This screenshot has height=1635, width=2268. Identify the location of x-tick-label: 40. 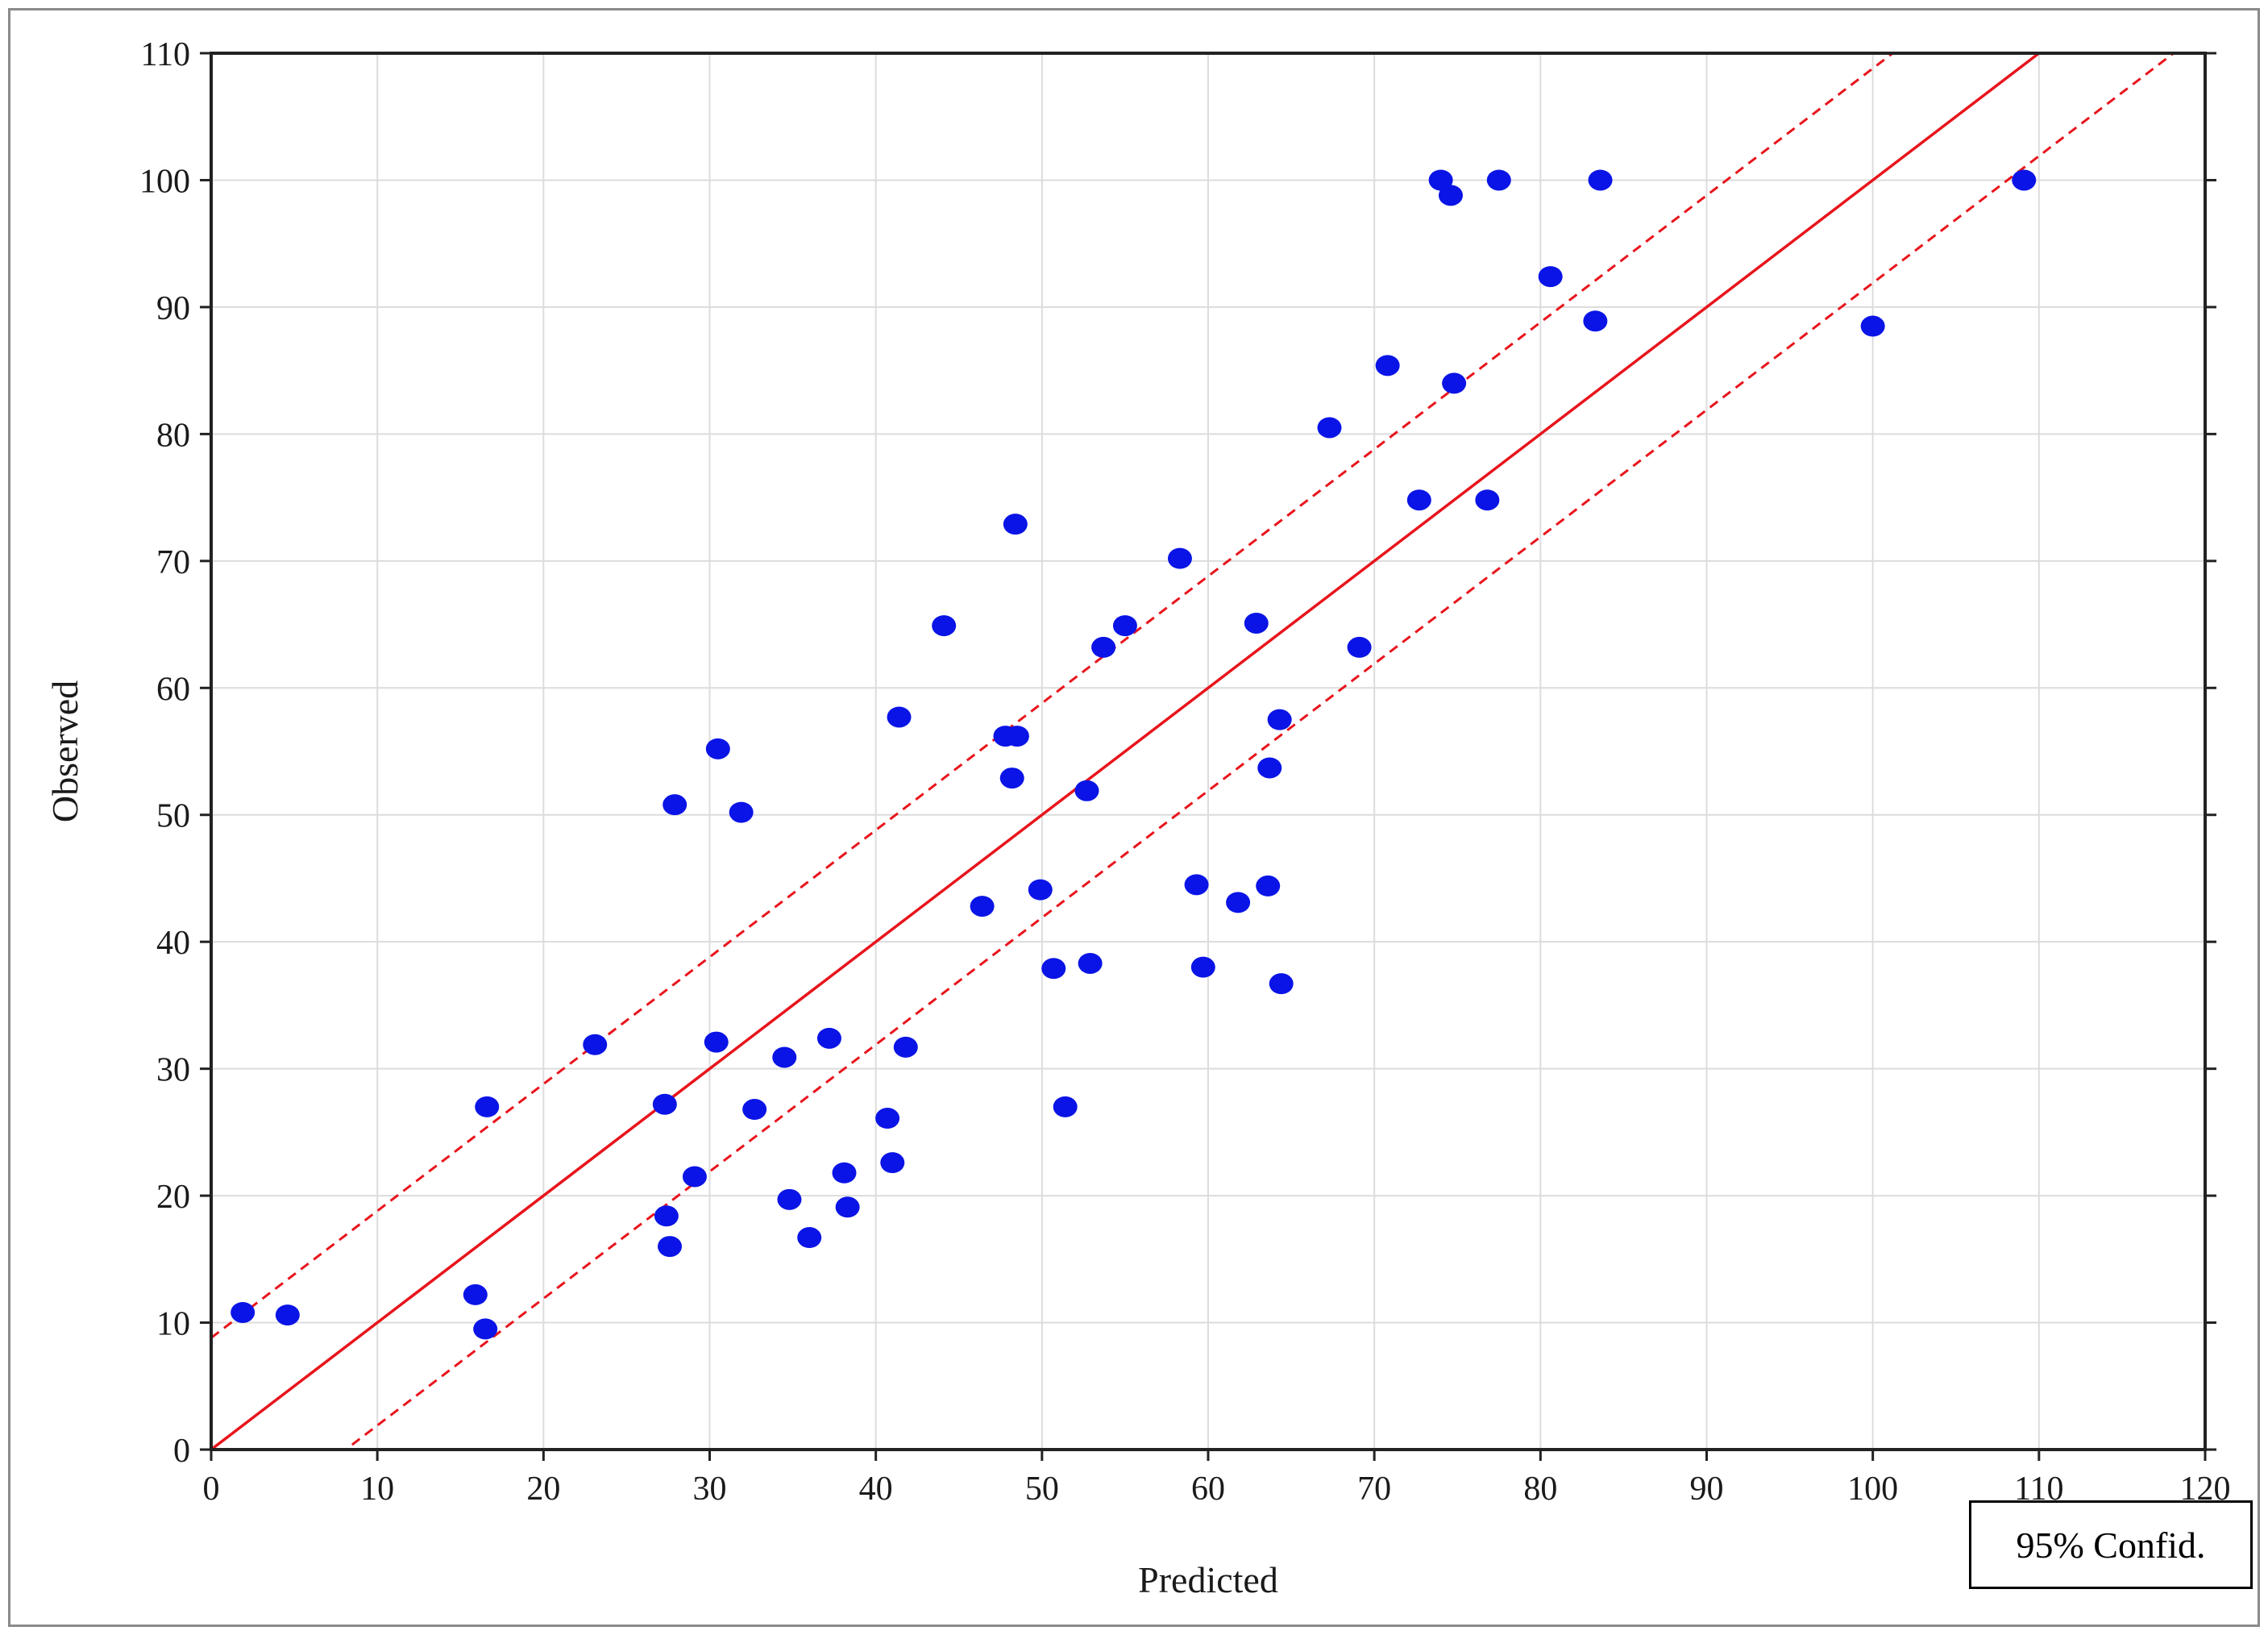
(876, 1489).